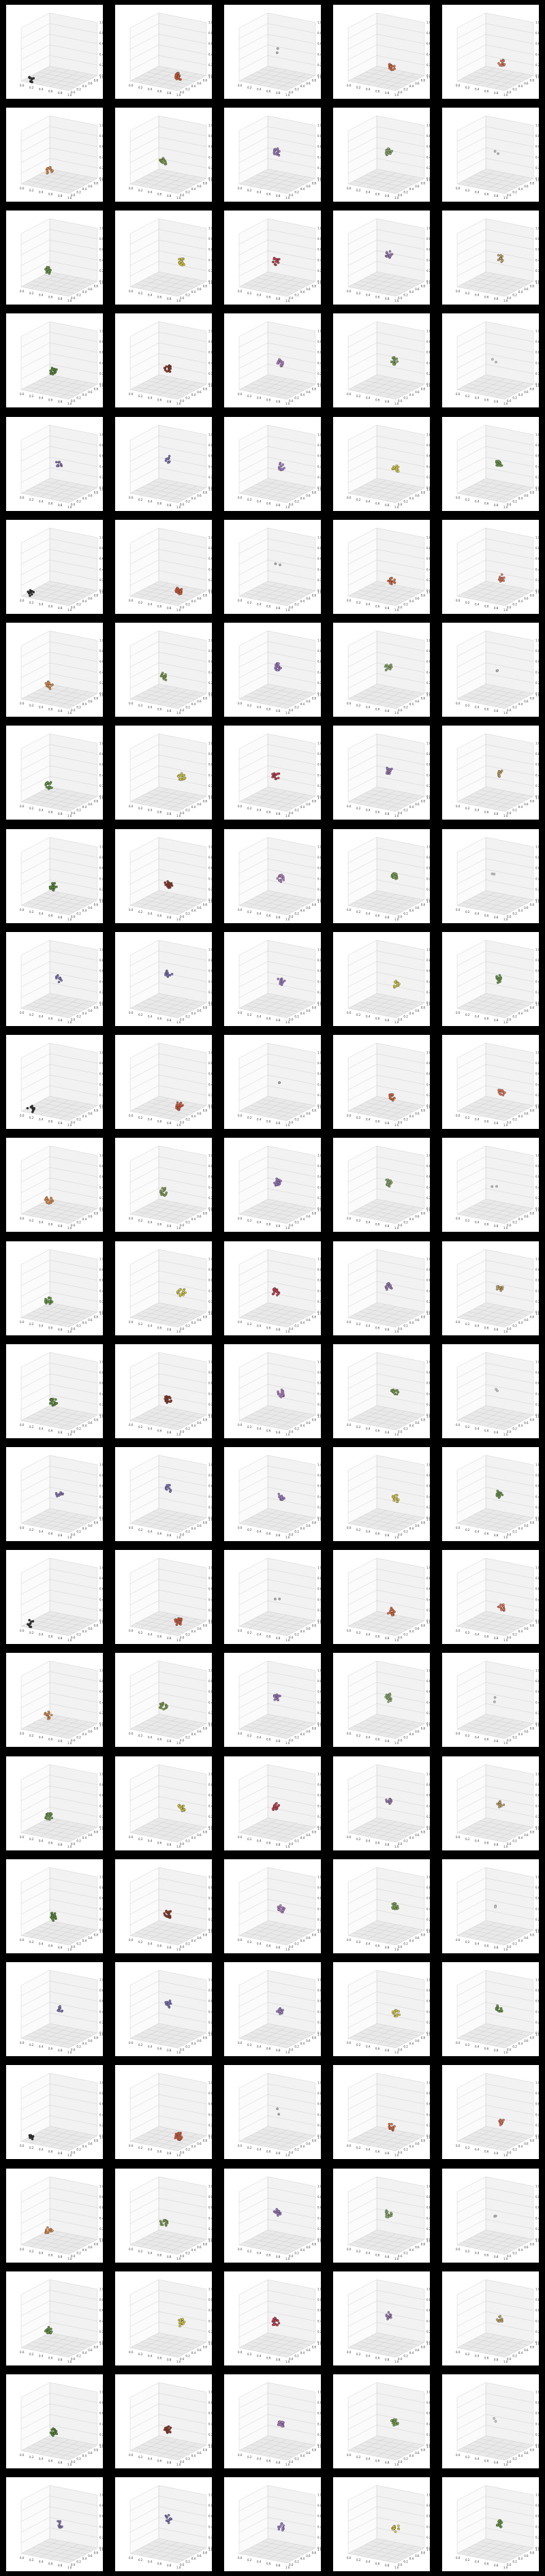 This screenshot has height=2576, width=545. What do you see at coordinates (210, 651) in the screenshot?
I see `z-tick-label: 0.8` at bounding box center [210, 651].